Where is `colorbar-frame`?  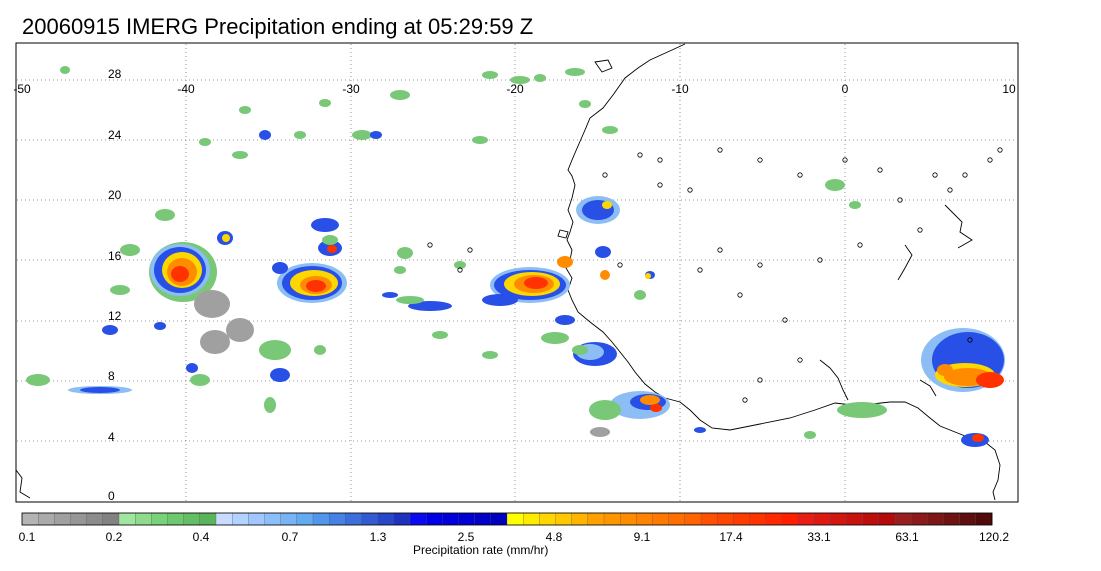 colorbar-frame is located at coordinates (507, 519).